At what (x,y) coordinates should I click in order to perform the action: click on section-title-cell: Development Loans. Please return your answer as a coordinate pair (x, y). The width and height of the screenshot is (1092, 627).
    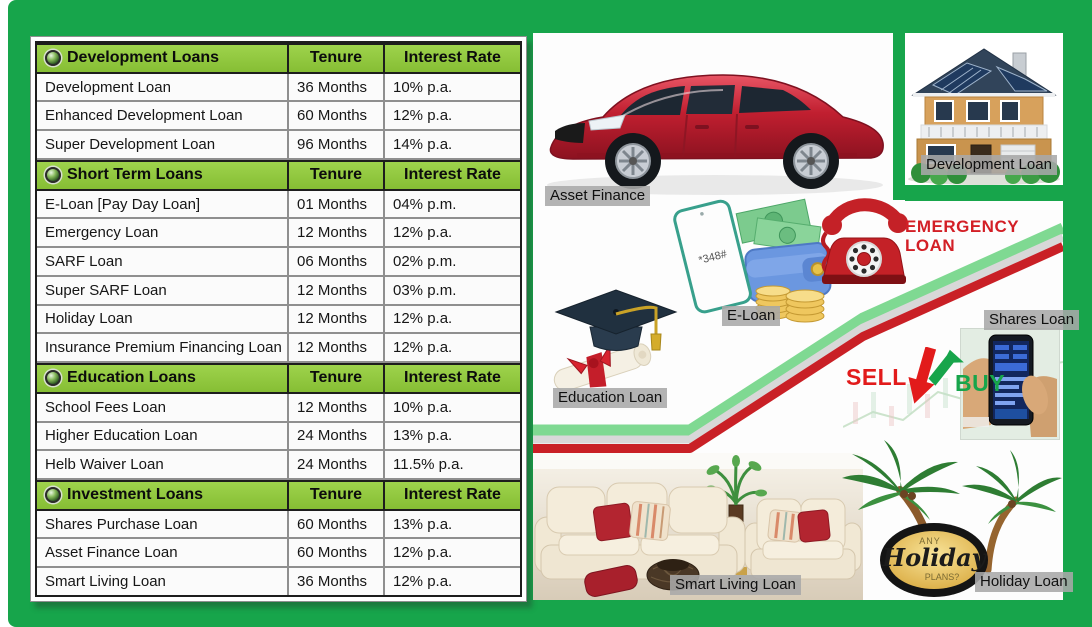
    Looking at the image, I should click on (162, 58).